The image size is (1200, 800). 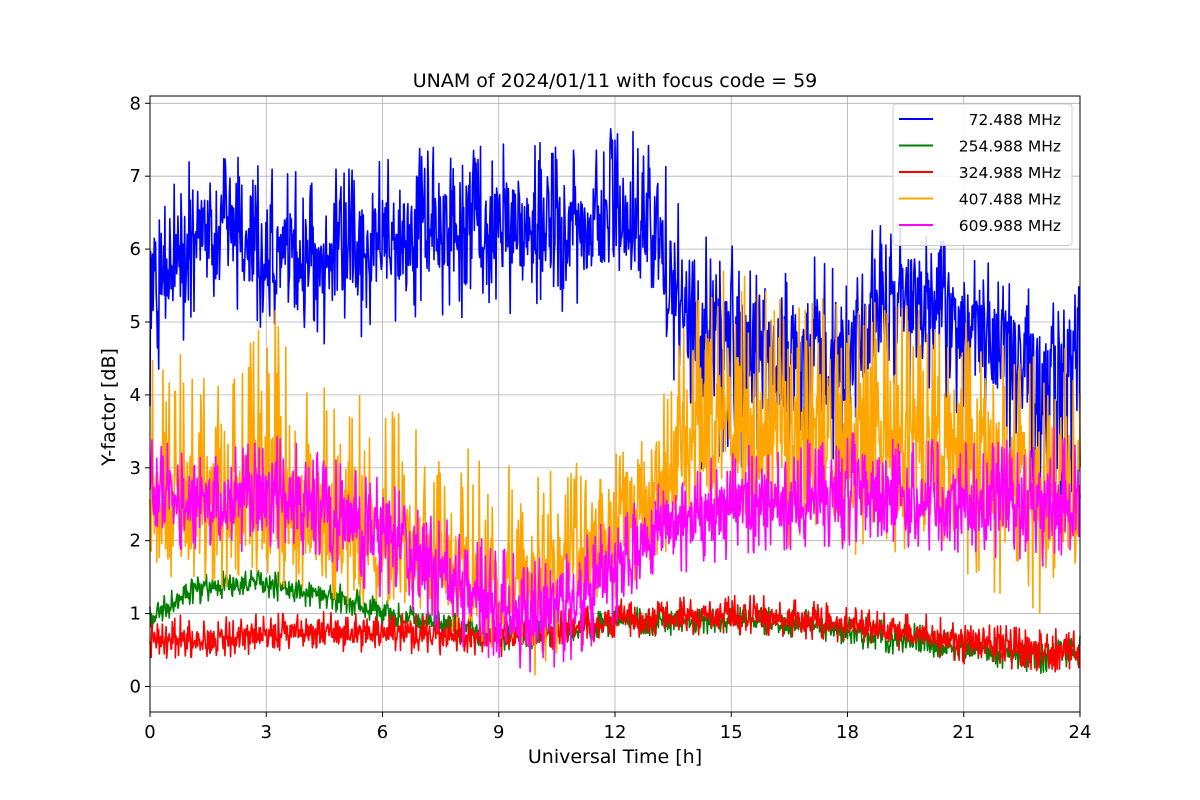 I want to click on x-tick-label: 12, so click(x=615, y=732).